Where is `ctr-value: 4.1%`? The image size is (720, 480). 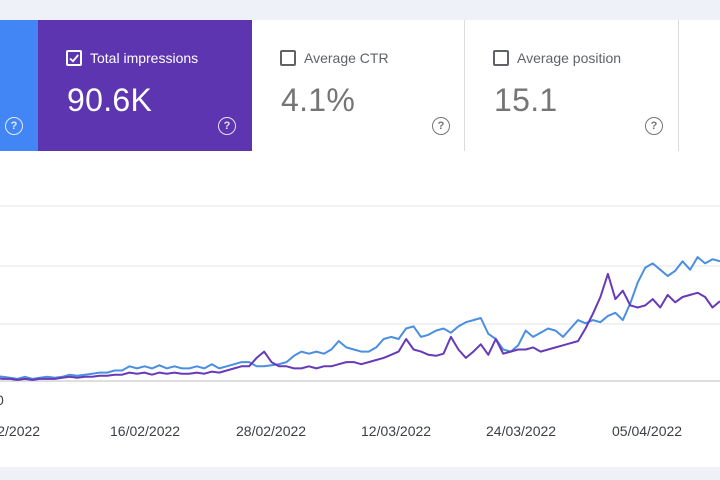
ctr-value: 4.1% is located at coordinates (318, 100).